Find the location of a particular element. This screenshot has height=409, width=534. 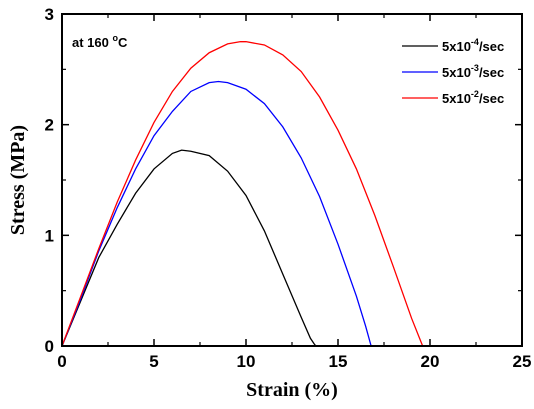

x-tick-label: 25 is located at coordinates (522, 361).